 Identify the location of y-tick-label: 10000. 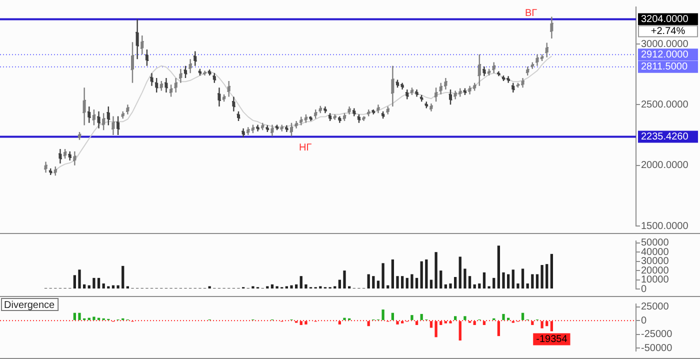
(655, 280).